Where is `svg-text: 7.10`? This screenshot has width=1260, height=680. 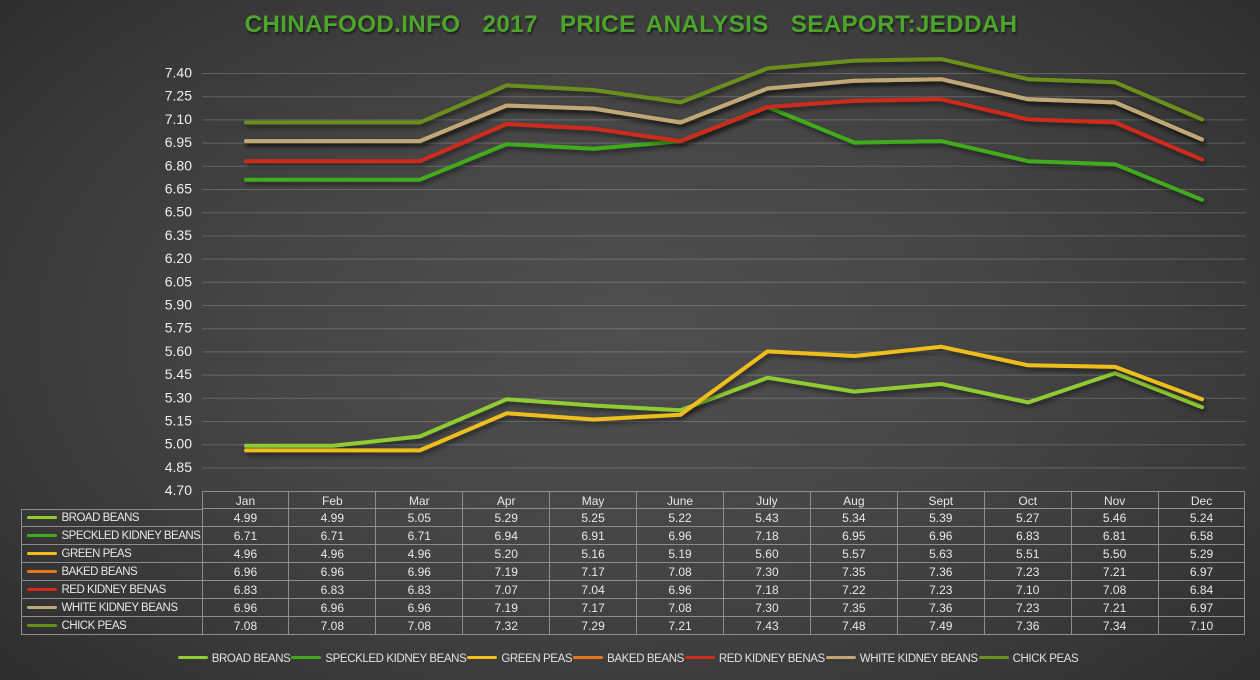 svg-text: 7.10 is located at coordinates (178, 119).